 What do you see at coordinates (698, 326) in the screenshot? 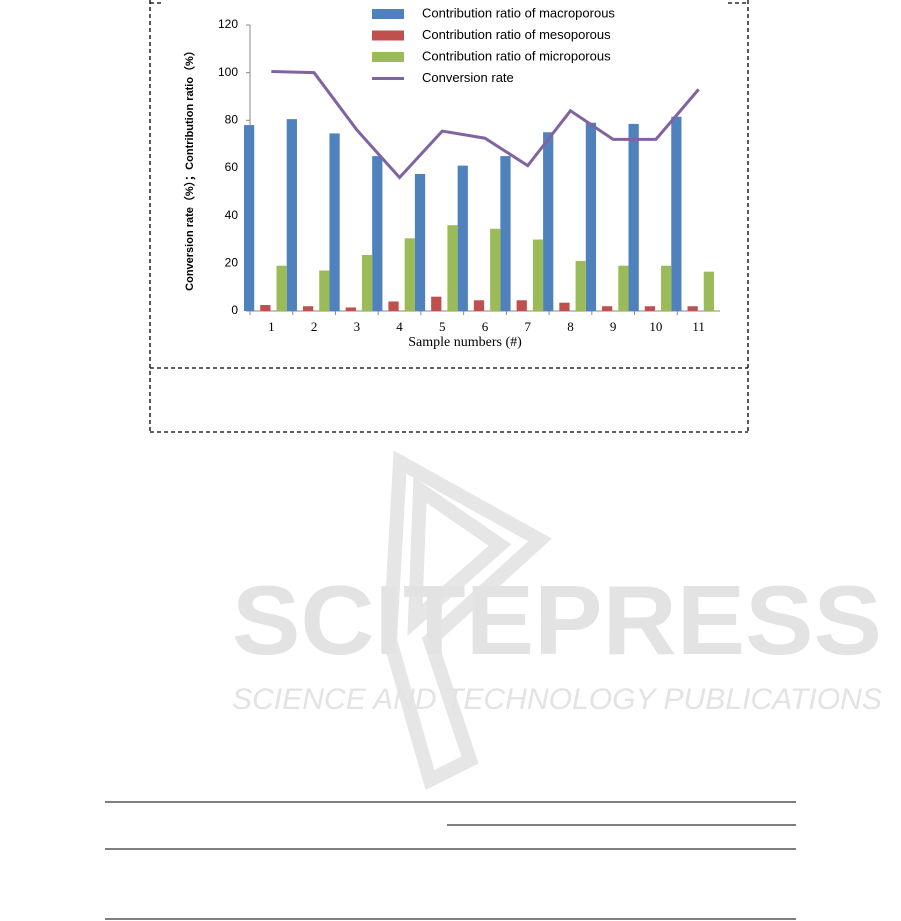
I see `x-tick-label: 11` at bounding box center [698, 326].